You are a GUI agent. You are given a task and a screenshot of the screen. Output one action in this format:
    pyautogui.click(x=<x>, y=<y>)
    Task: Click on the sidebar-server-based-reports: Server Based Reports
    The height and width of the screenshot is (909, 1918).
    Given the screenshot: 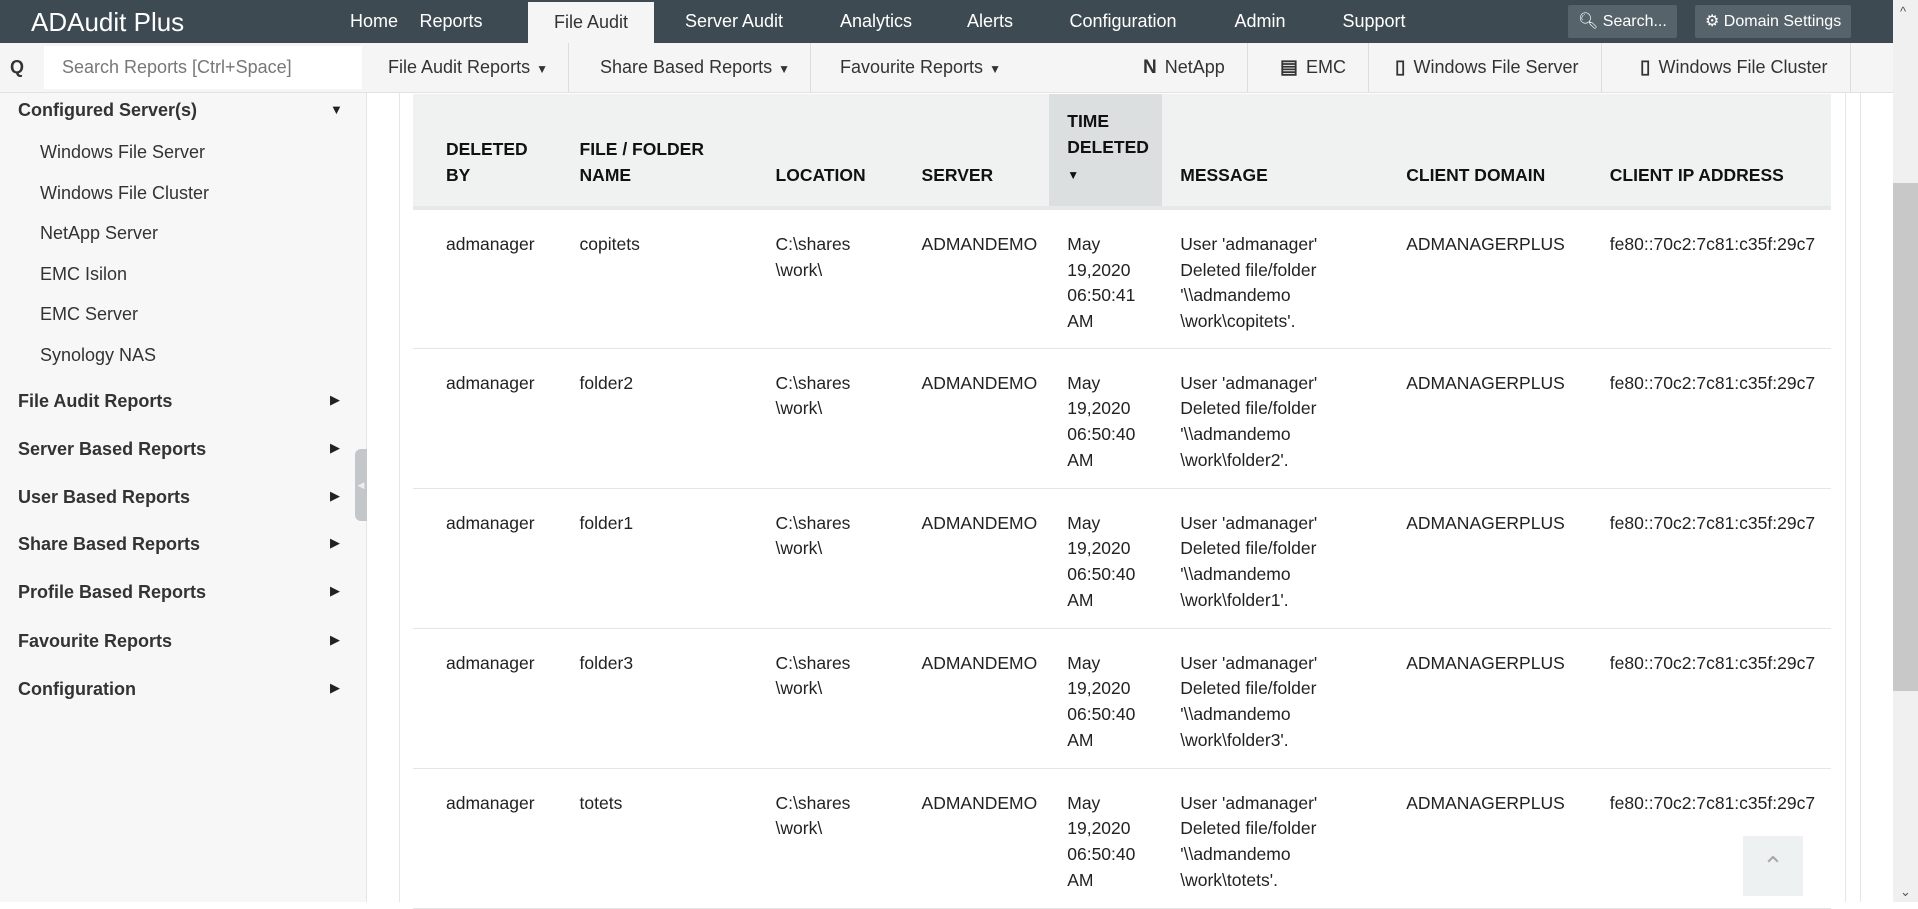 What is the action you would take?
    pyautogui.click(x=112, y=449)
    